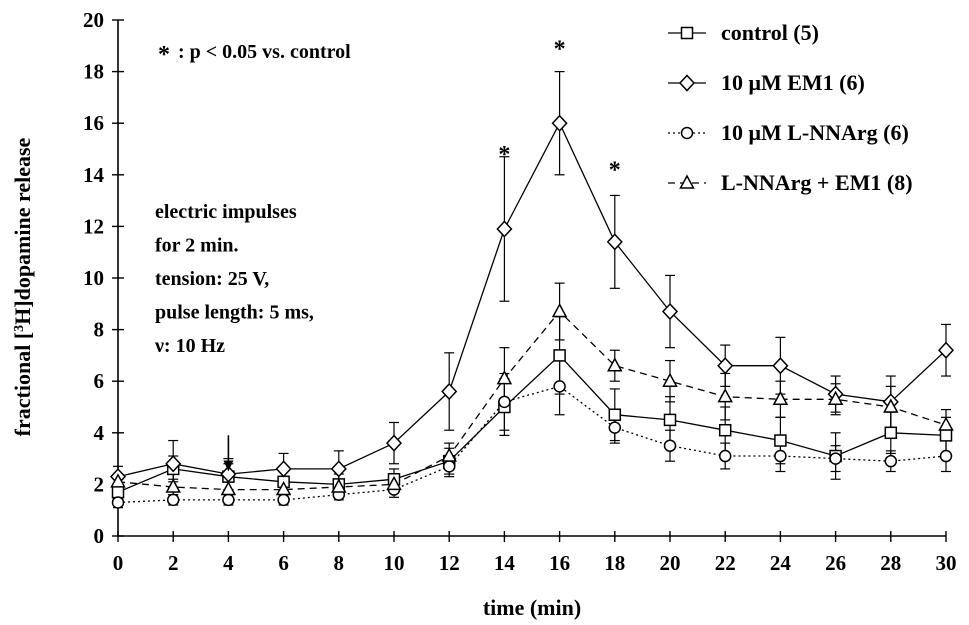  Describe the element at coordinates (99, 433) in the screenshot. I see `y-tick-label: 4` at that location.